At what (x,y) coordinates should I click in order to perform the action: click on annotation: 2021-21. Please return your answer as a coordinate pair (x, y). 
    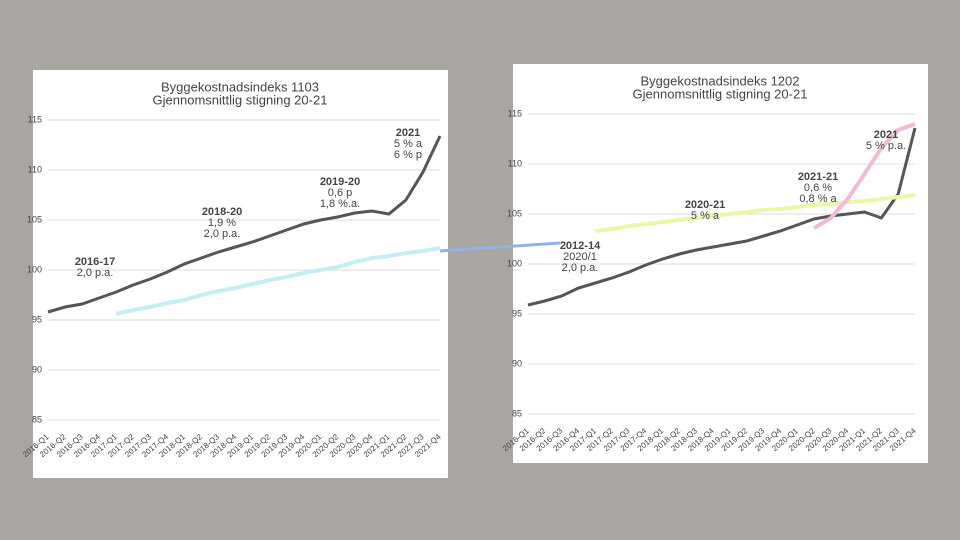
    Looking at the image, I should click on (818, 177).